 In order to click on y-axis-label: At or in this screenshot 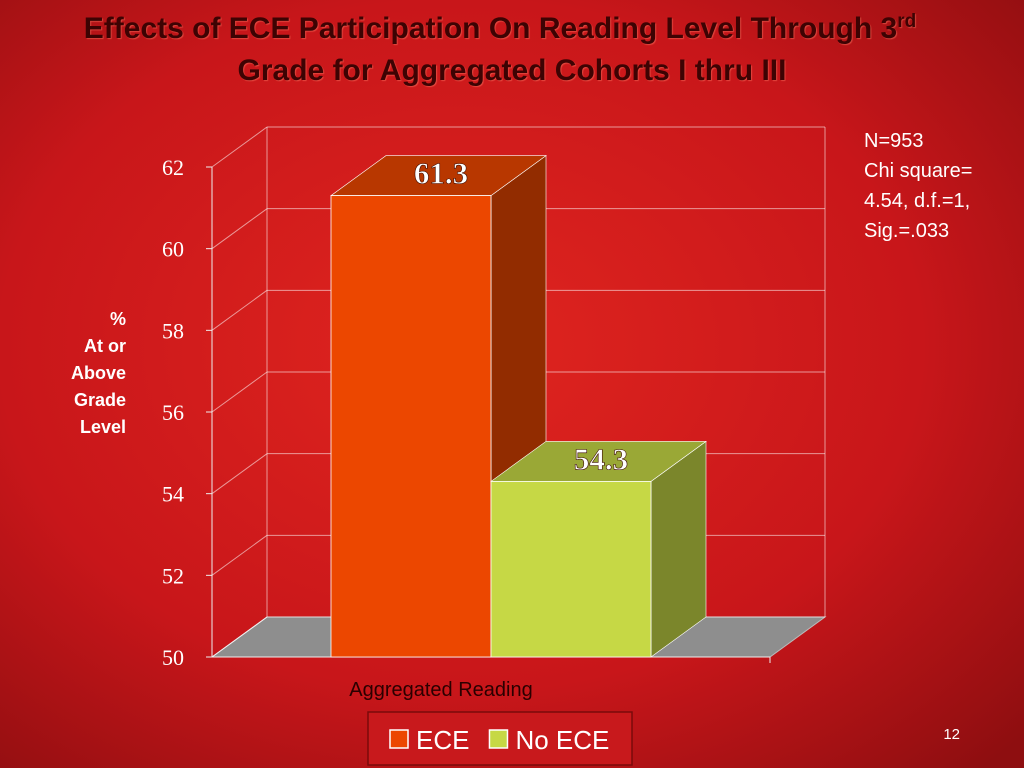, I will do `click(105, 346)`.